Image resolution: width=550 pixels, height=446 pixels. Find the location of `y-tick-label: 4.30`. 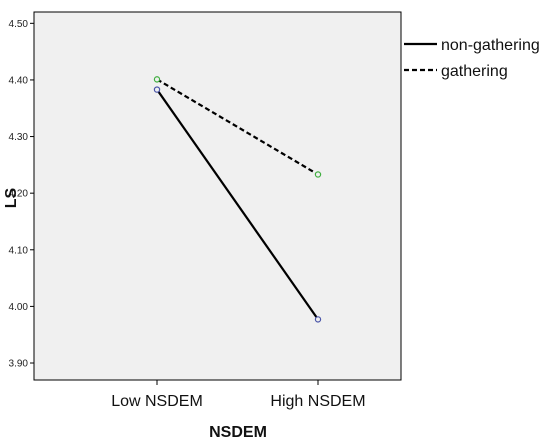

y-tick-label: 4.30 is located at coordinates (19, 137).